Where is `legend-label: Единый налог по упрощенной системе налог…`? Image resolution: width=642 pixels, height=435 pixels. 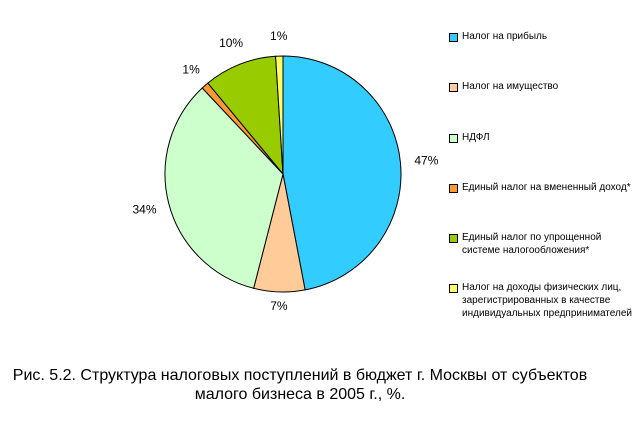
legend-label: Единый налог по упрощенной системе налог… is located at coordinates (532, 244).